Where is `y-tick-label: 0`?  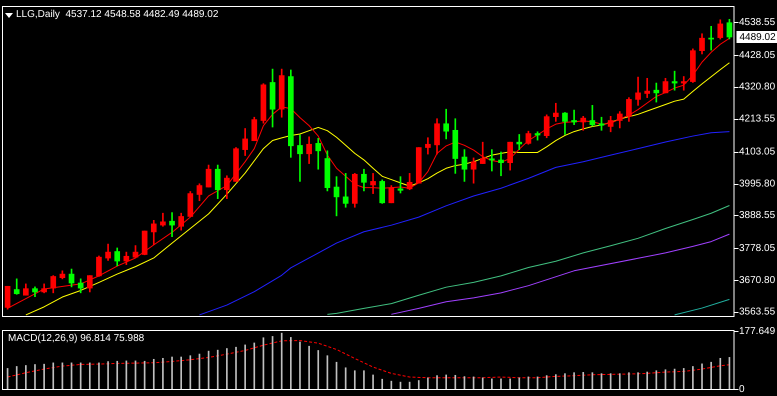
y-tick-label: 0 is located at coordinates (742, 389).